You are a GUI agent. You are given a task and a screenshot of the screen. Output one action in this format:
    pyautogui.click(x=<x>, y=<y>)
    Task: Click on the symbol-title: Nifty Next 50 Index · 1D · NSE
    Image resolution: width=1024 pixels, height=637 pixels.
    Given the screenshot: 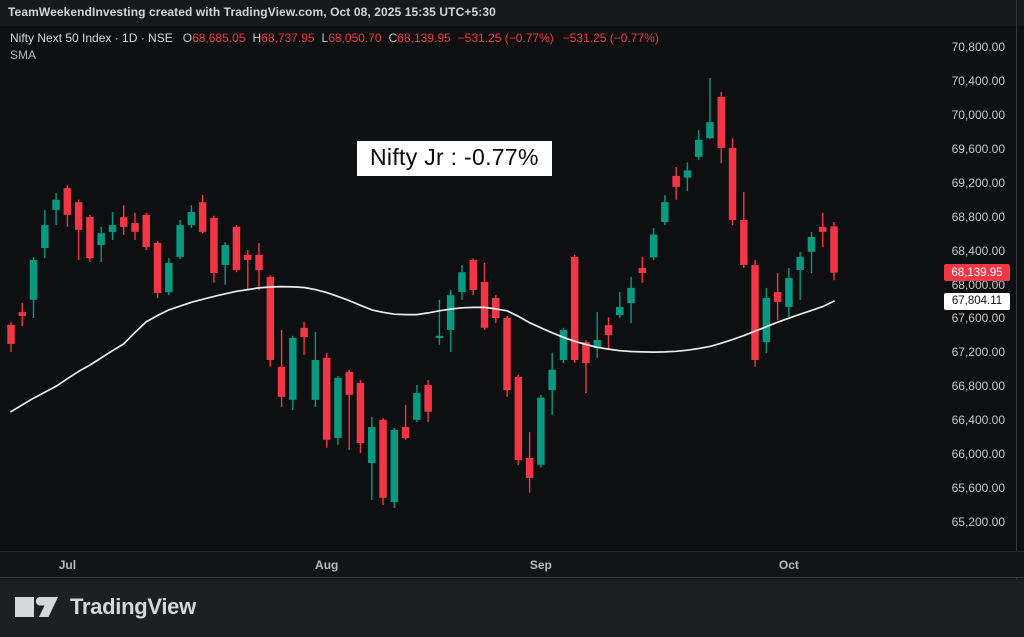 What is the action you would take?
    pyautogui.click(x=91, y=38)
    